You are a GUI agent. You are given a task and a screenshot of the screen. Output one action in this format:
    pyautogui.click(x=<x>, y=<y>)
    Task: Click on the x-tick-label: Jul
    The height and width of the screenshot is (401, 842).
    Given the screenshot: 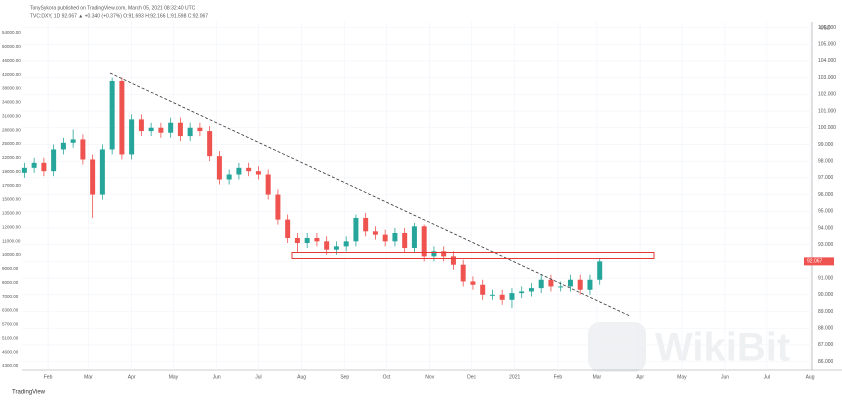 What is the action you would take?
    pyautogui.click(x=258, y=377)
    